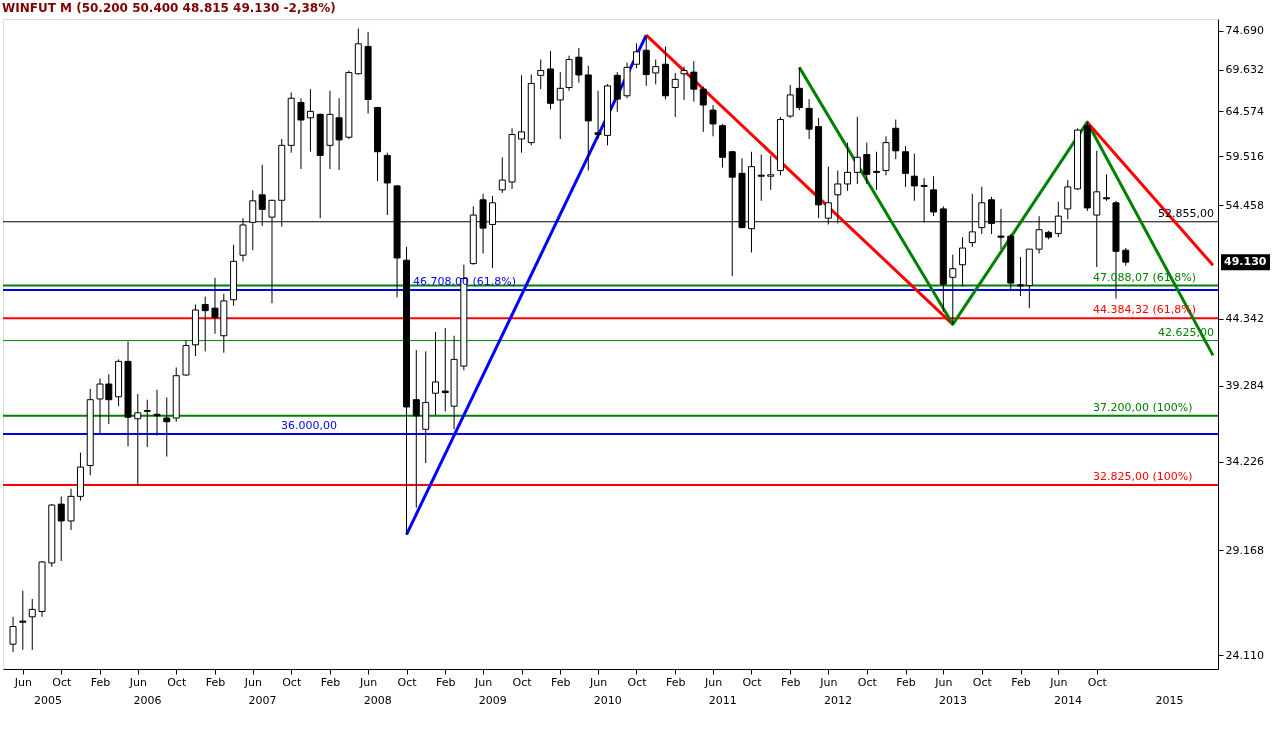 Image resolution: width=1280 pixels, height=750 pixels. I want to click on x2-tick-label: 2012, so click(838, 700).